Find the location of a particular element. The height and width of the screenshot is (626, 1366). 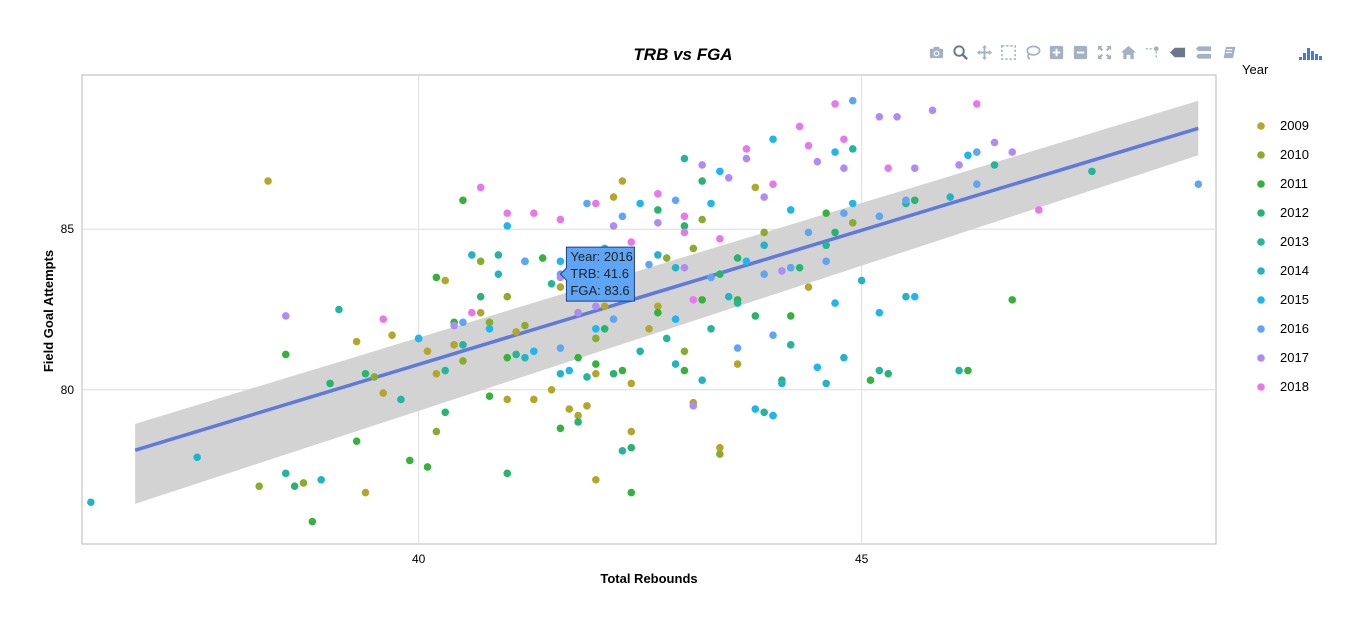

spike-lines-button is located at coordinates (1152, 52).